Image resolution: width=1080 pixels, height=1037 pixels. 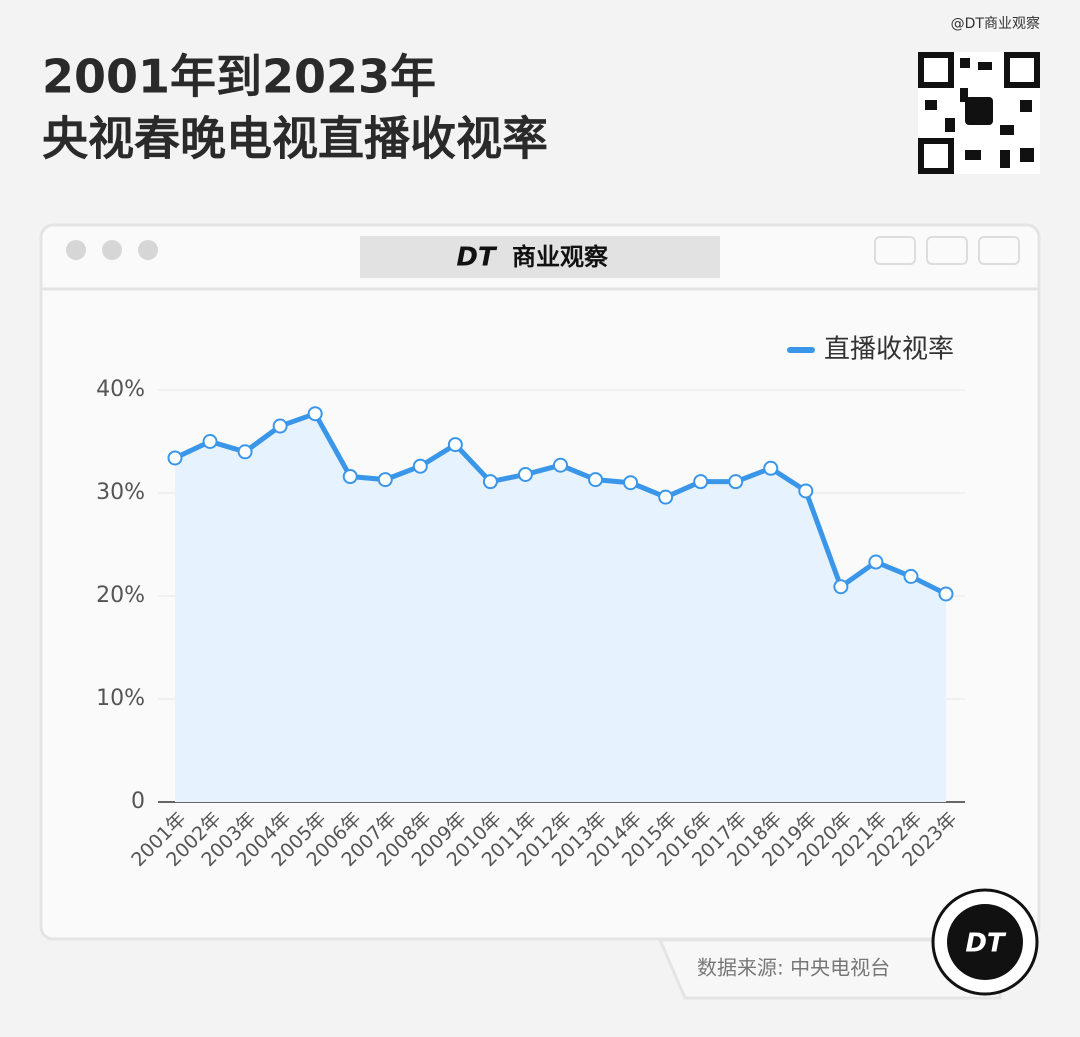 What do you see at coordinates (979, 113) in the screenshot?
I see `qr-code` at bounding box center [979, 113].